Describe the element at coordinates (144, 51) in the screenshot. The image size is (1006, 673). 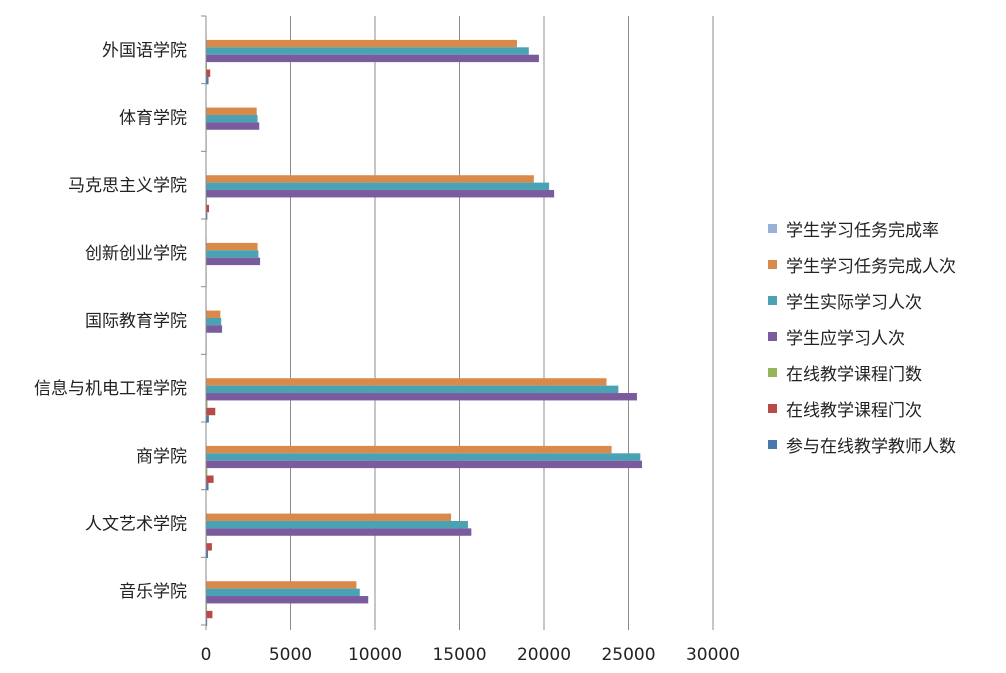
I see `category-label: 外国语学院` at that location.